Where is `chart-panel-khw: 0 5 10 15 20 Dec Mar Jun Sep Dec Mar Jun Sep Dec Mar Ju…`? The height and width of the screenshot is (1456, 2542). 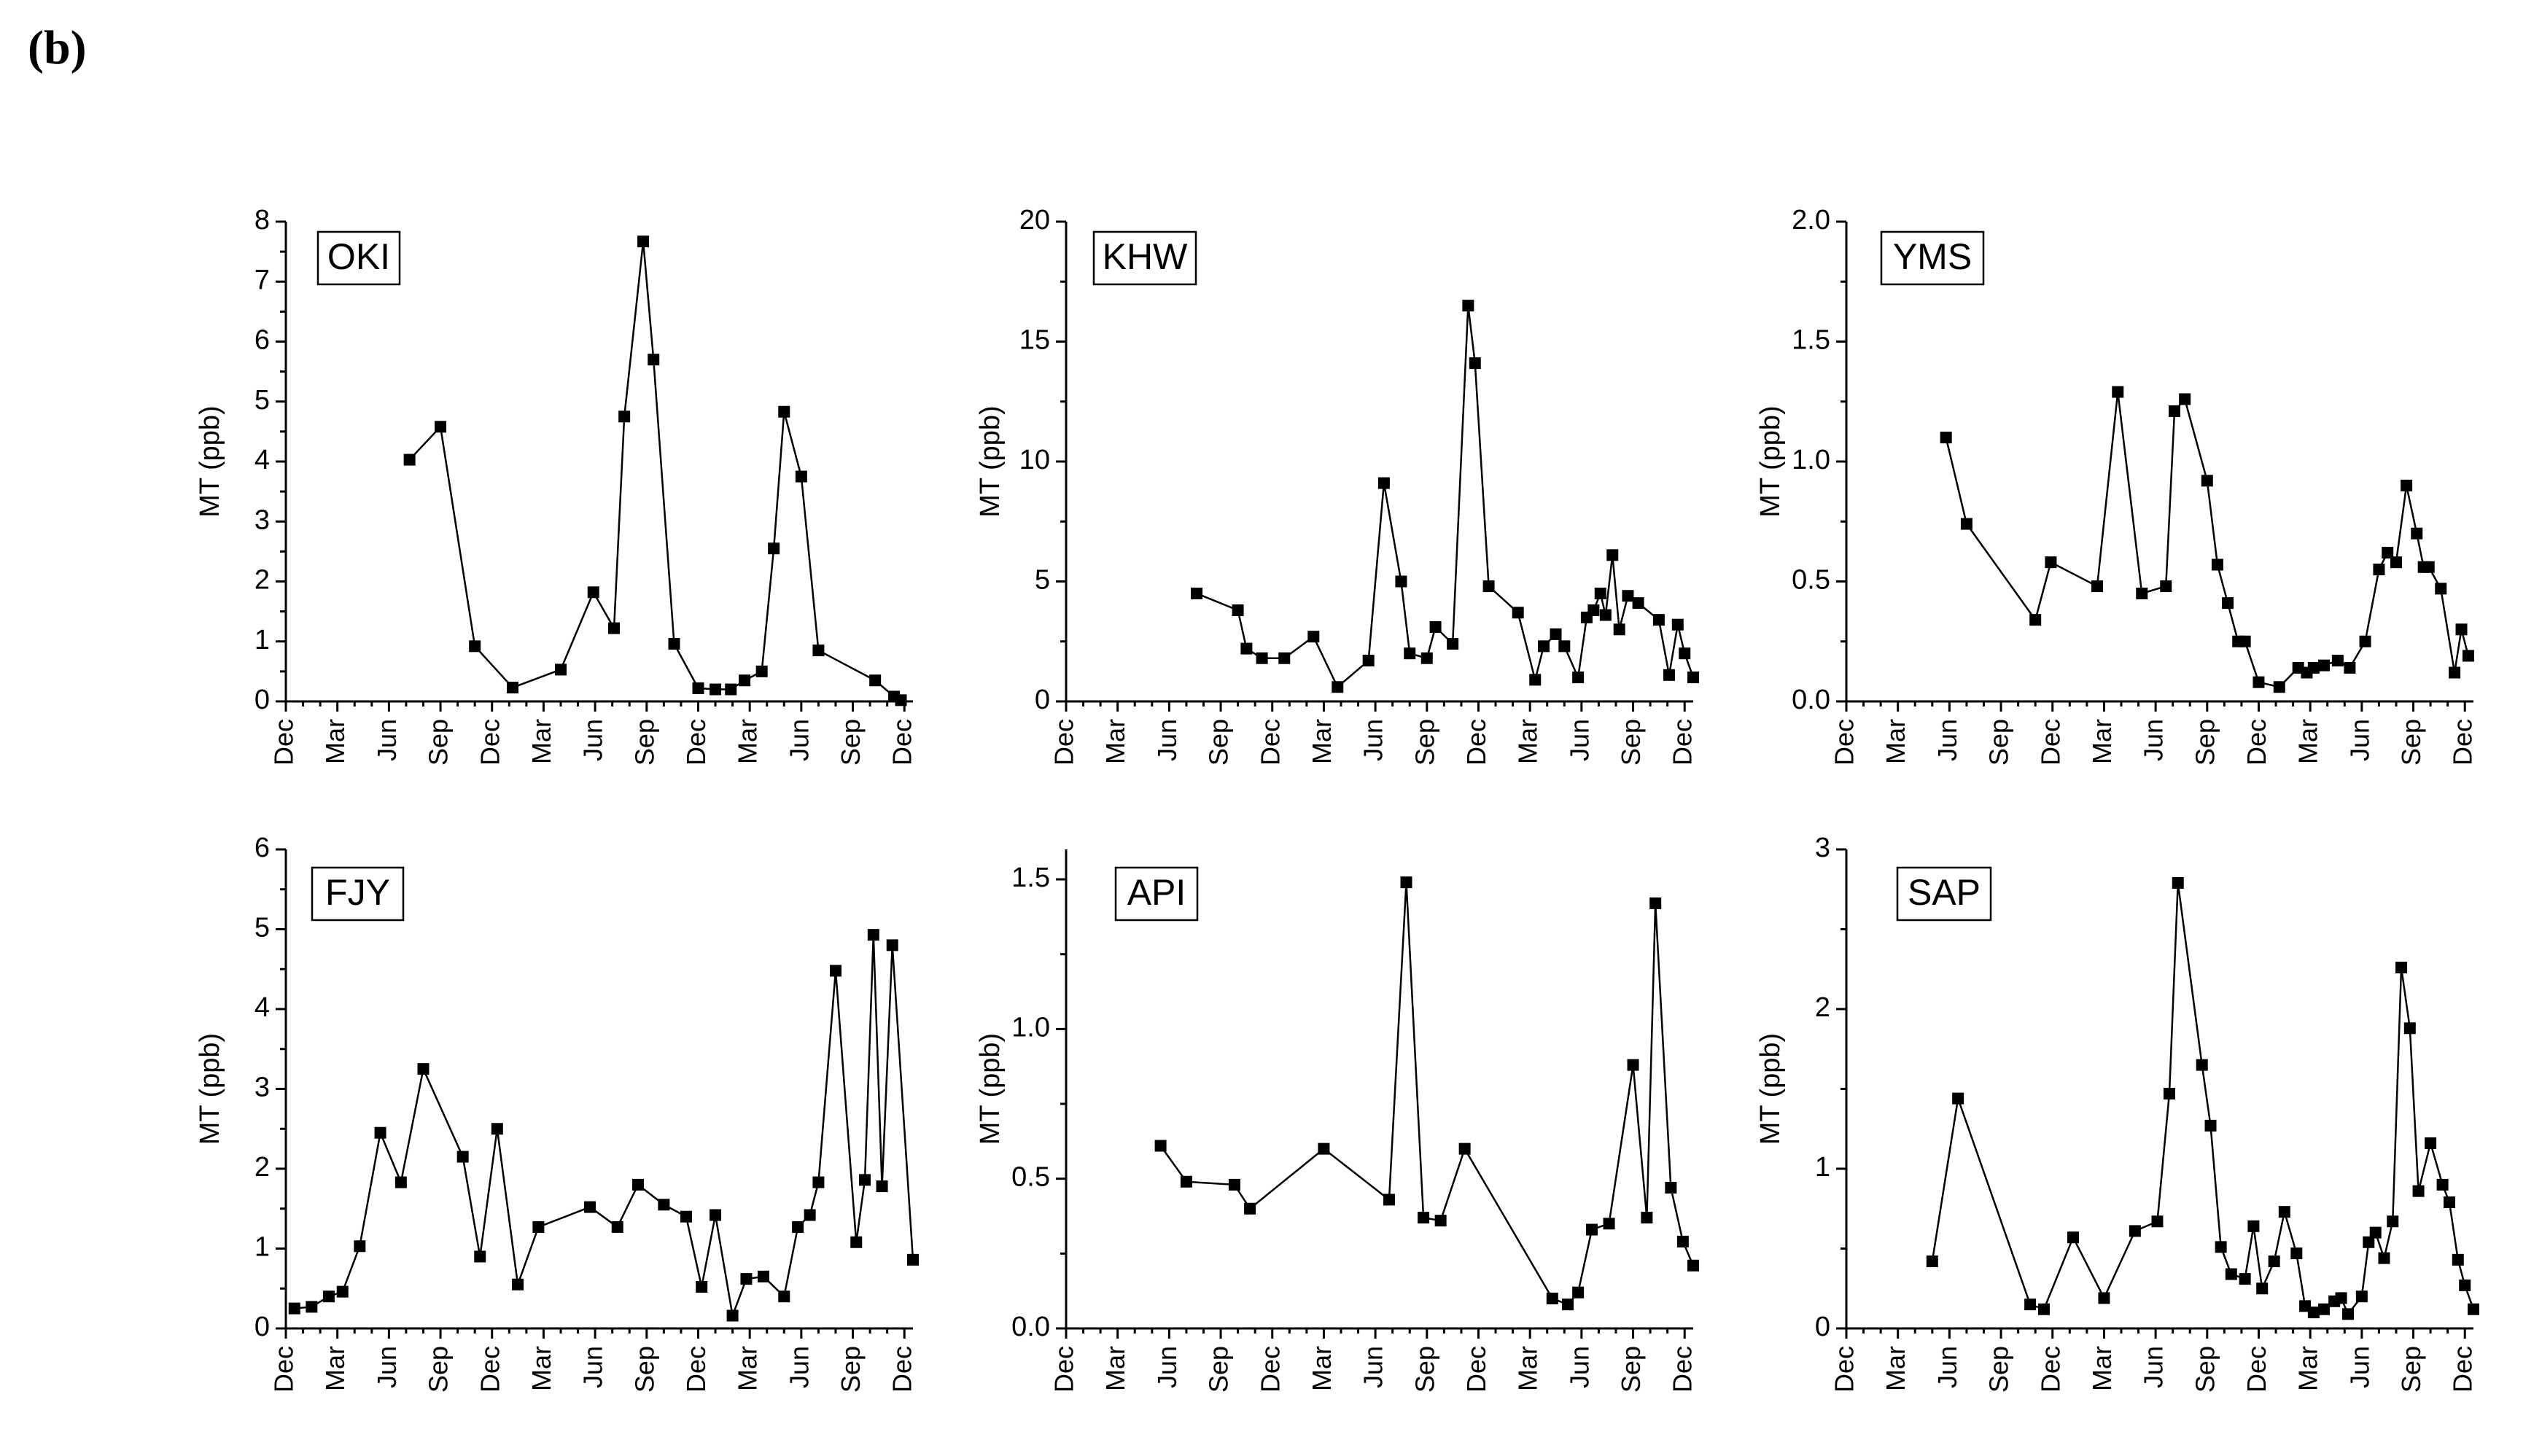 chart-panel-khw: 0 5 10 15 20 Dec Mar Jun Sep Dec Mar Jun Sep Dec Mar Ju… is located at coordinates (1337, 485).